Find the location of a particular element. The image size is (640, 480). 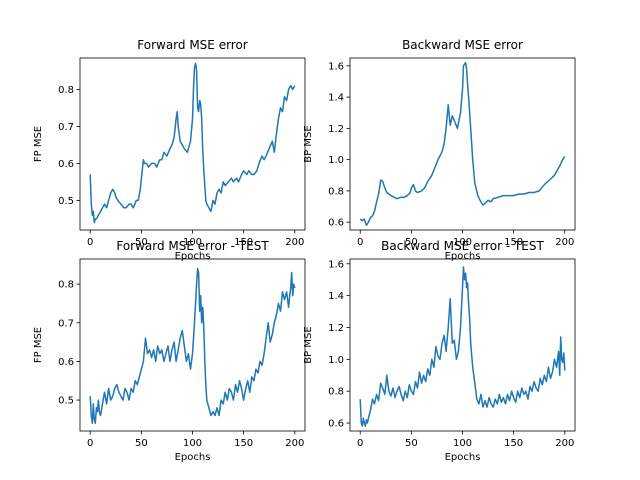

backward-train-title: Backward MSE error is located at coordinates (462, 45).